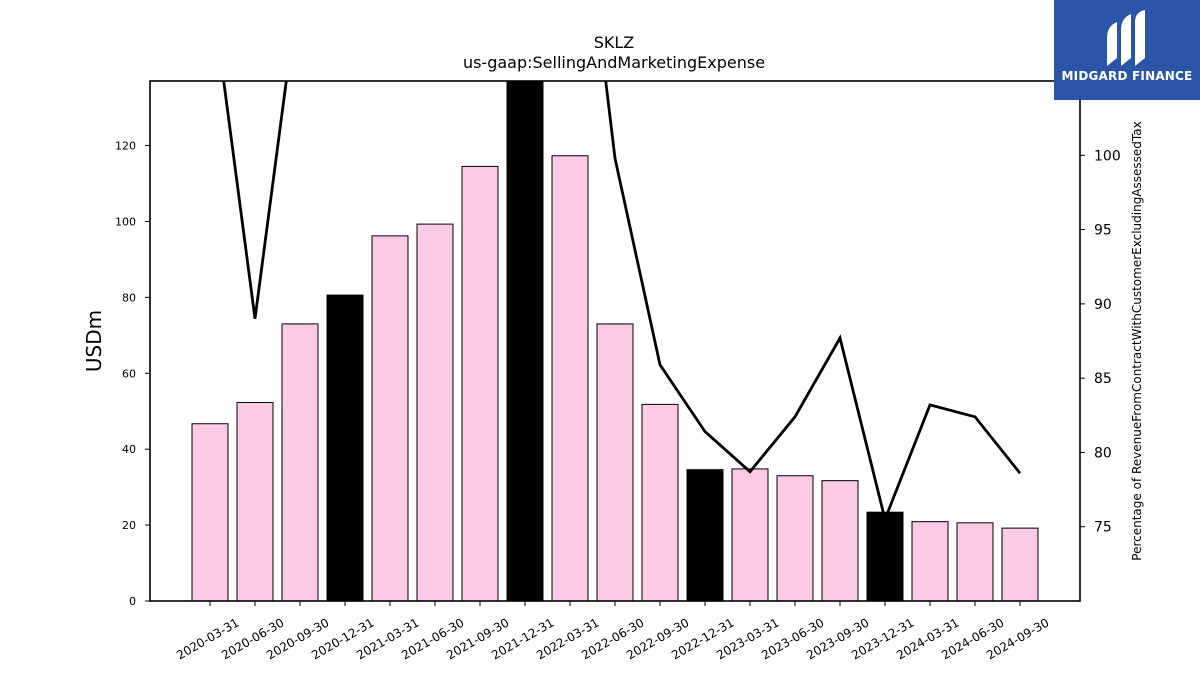 This screenshot has width=1200, height=675. Describe the element at coordinates (614, 62) in the screenshot. I see `chart-subtitle: us-gaap:SellingAndMarketingExpense` at that location.